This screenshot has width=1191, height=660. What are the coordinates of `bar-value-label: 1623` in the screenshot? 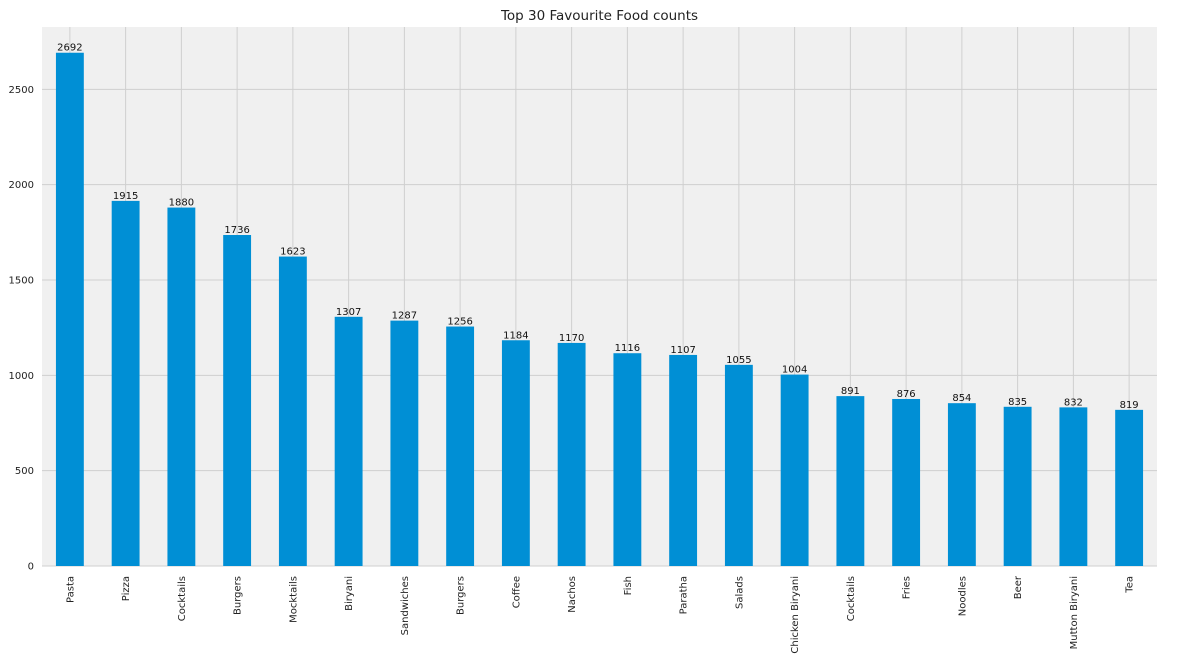 It's located at (292, 252).